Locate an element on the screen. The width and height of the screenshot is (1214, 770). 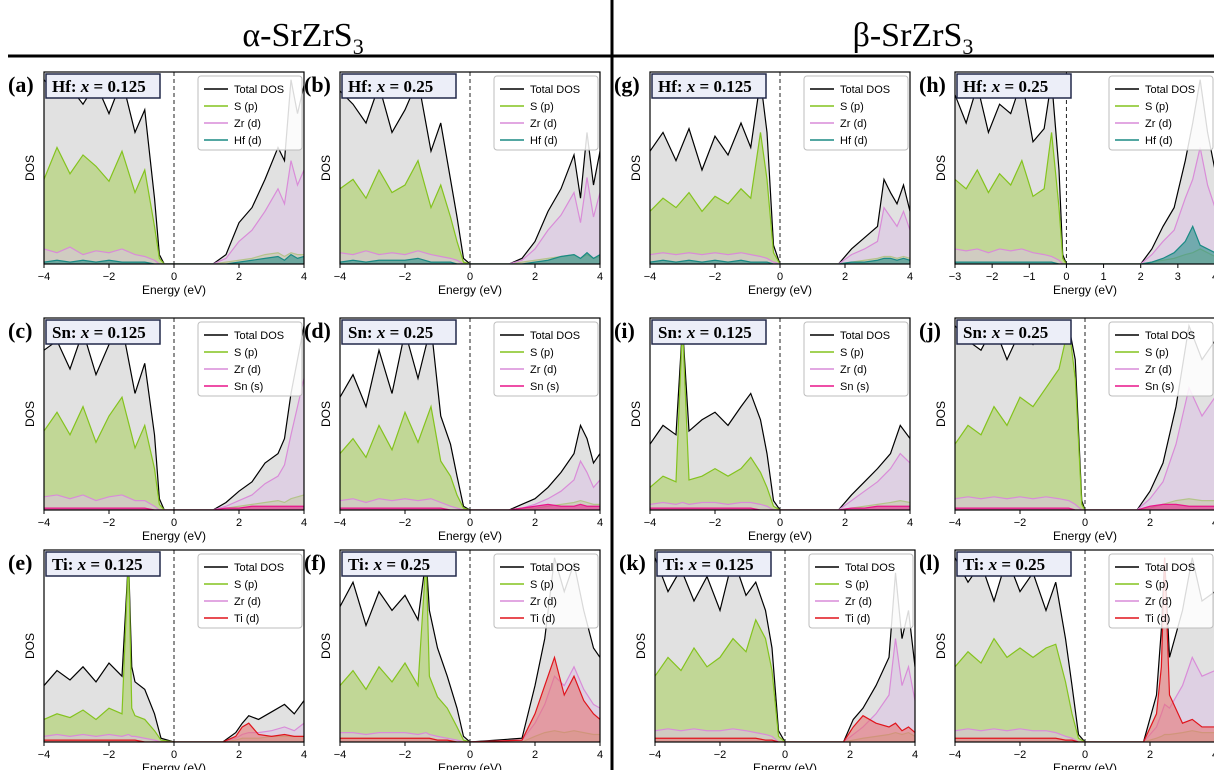
panel-label: (b) is located at coordinates (317, 84).